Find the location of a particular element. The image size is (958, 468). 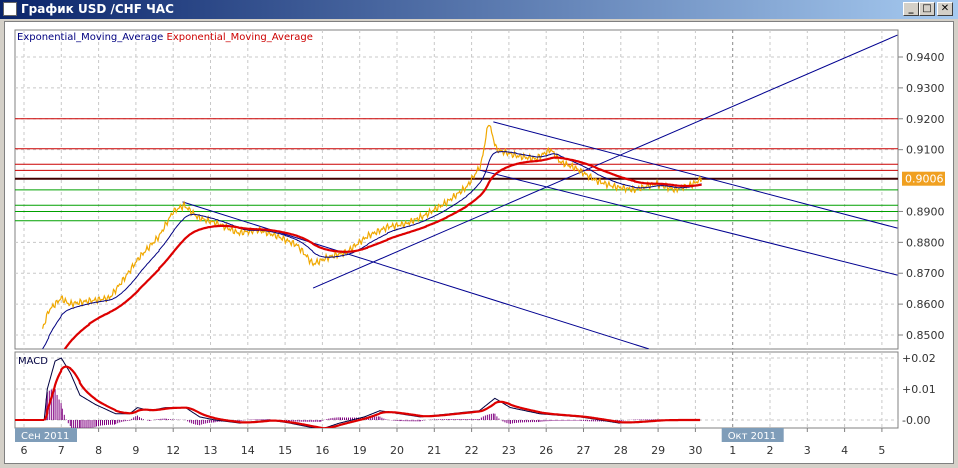

x-tick-label: 22 is located at coordinates (472, 450).